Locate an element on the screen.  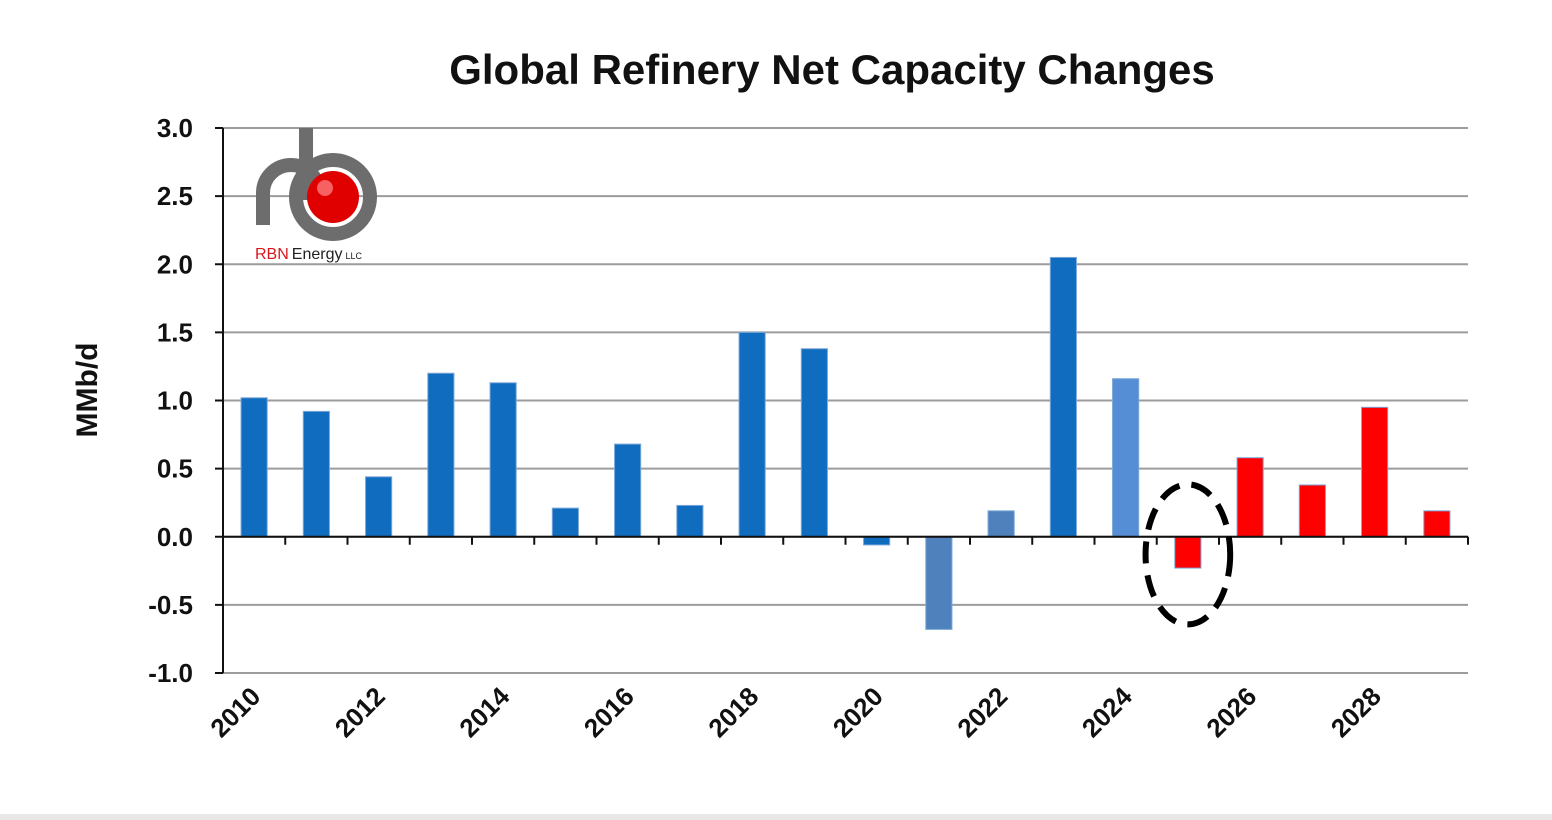
logo-mark-icon is located at coordinates (316, 184).